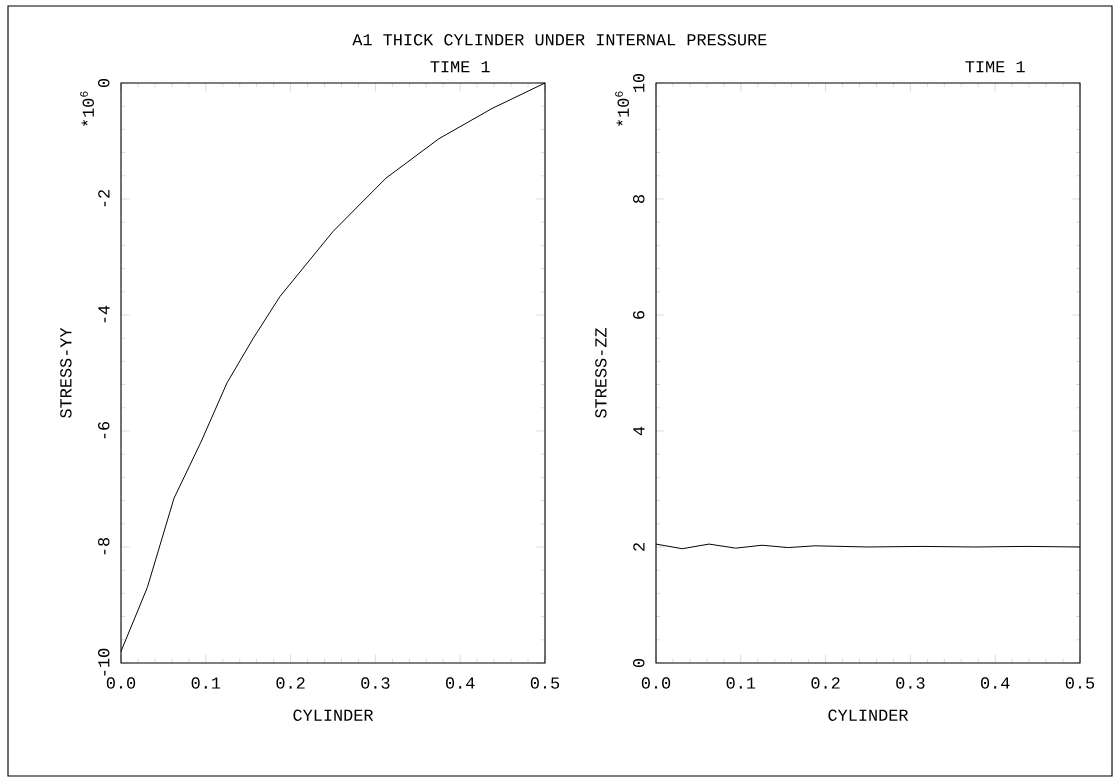 This screenshot has height=782, width=1120. Describe the element at coordinates (104, 546) in the screenshot. I see `y-tick-label: -8` at that location.